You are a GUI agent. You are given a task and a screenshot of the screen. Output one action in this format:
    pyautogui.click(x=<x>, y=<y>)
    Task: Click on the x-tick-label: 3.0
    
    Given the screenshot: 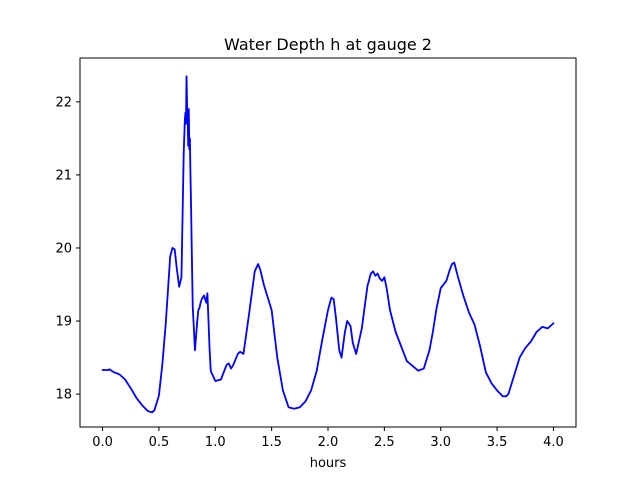 What is the action you would take?
    pyautogui.click(x=440, y=442)
    